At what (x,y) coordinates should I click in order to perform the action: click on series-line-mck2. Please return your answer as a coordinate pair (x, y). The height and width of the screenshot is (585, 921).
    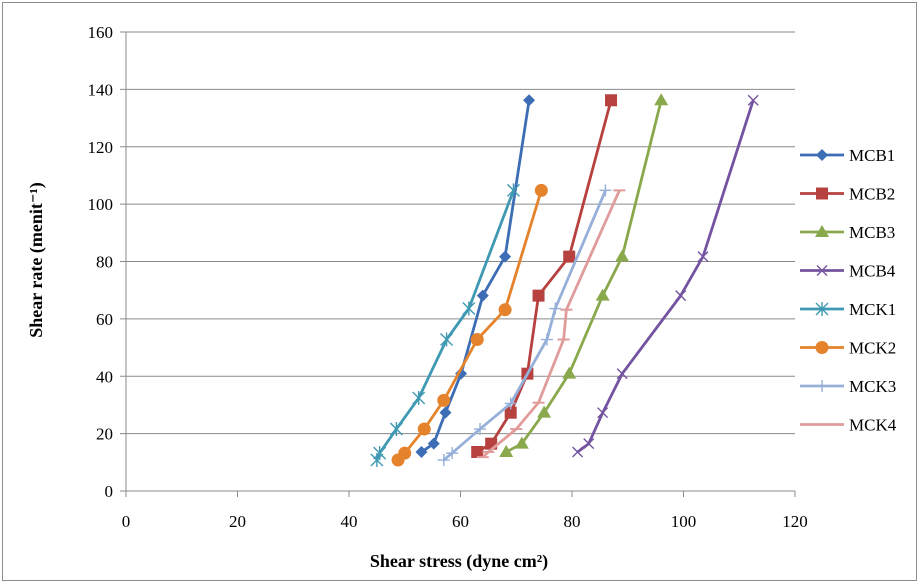
    Looking at the image, I should click on (470, 325).